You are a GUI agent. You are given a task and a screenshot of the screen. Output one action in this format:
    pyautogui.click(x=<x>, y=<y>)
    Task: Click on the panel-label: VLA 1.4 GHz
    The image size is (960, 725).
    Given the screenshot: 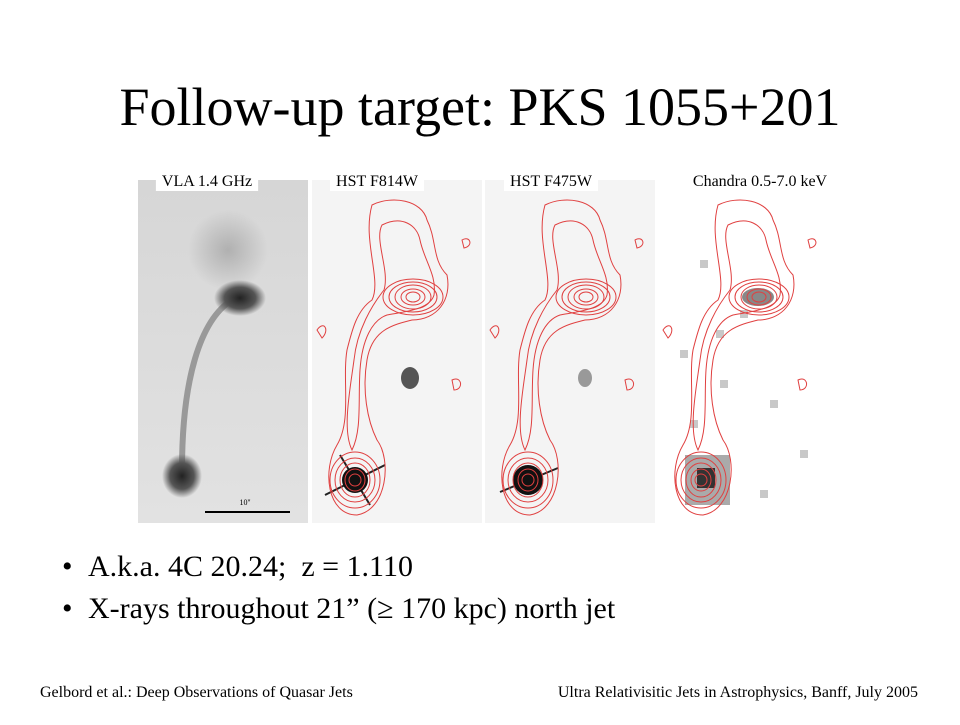 What is the action you would take?
    pyautogui.click(x=207, y=181)
    